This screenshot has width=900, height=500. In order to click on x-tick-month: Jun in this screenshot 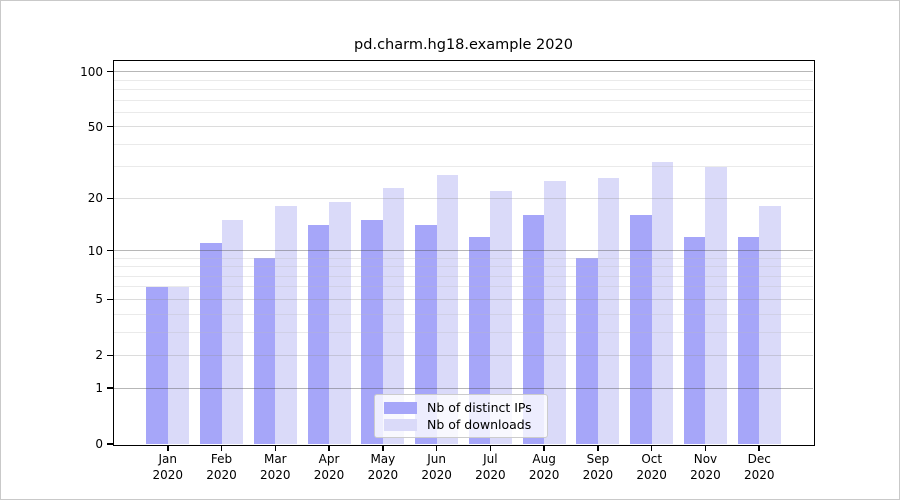, I will do `click(436, 459)`.